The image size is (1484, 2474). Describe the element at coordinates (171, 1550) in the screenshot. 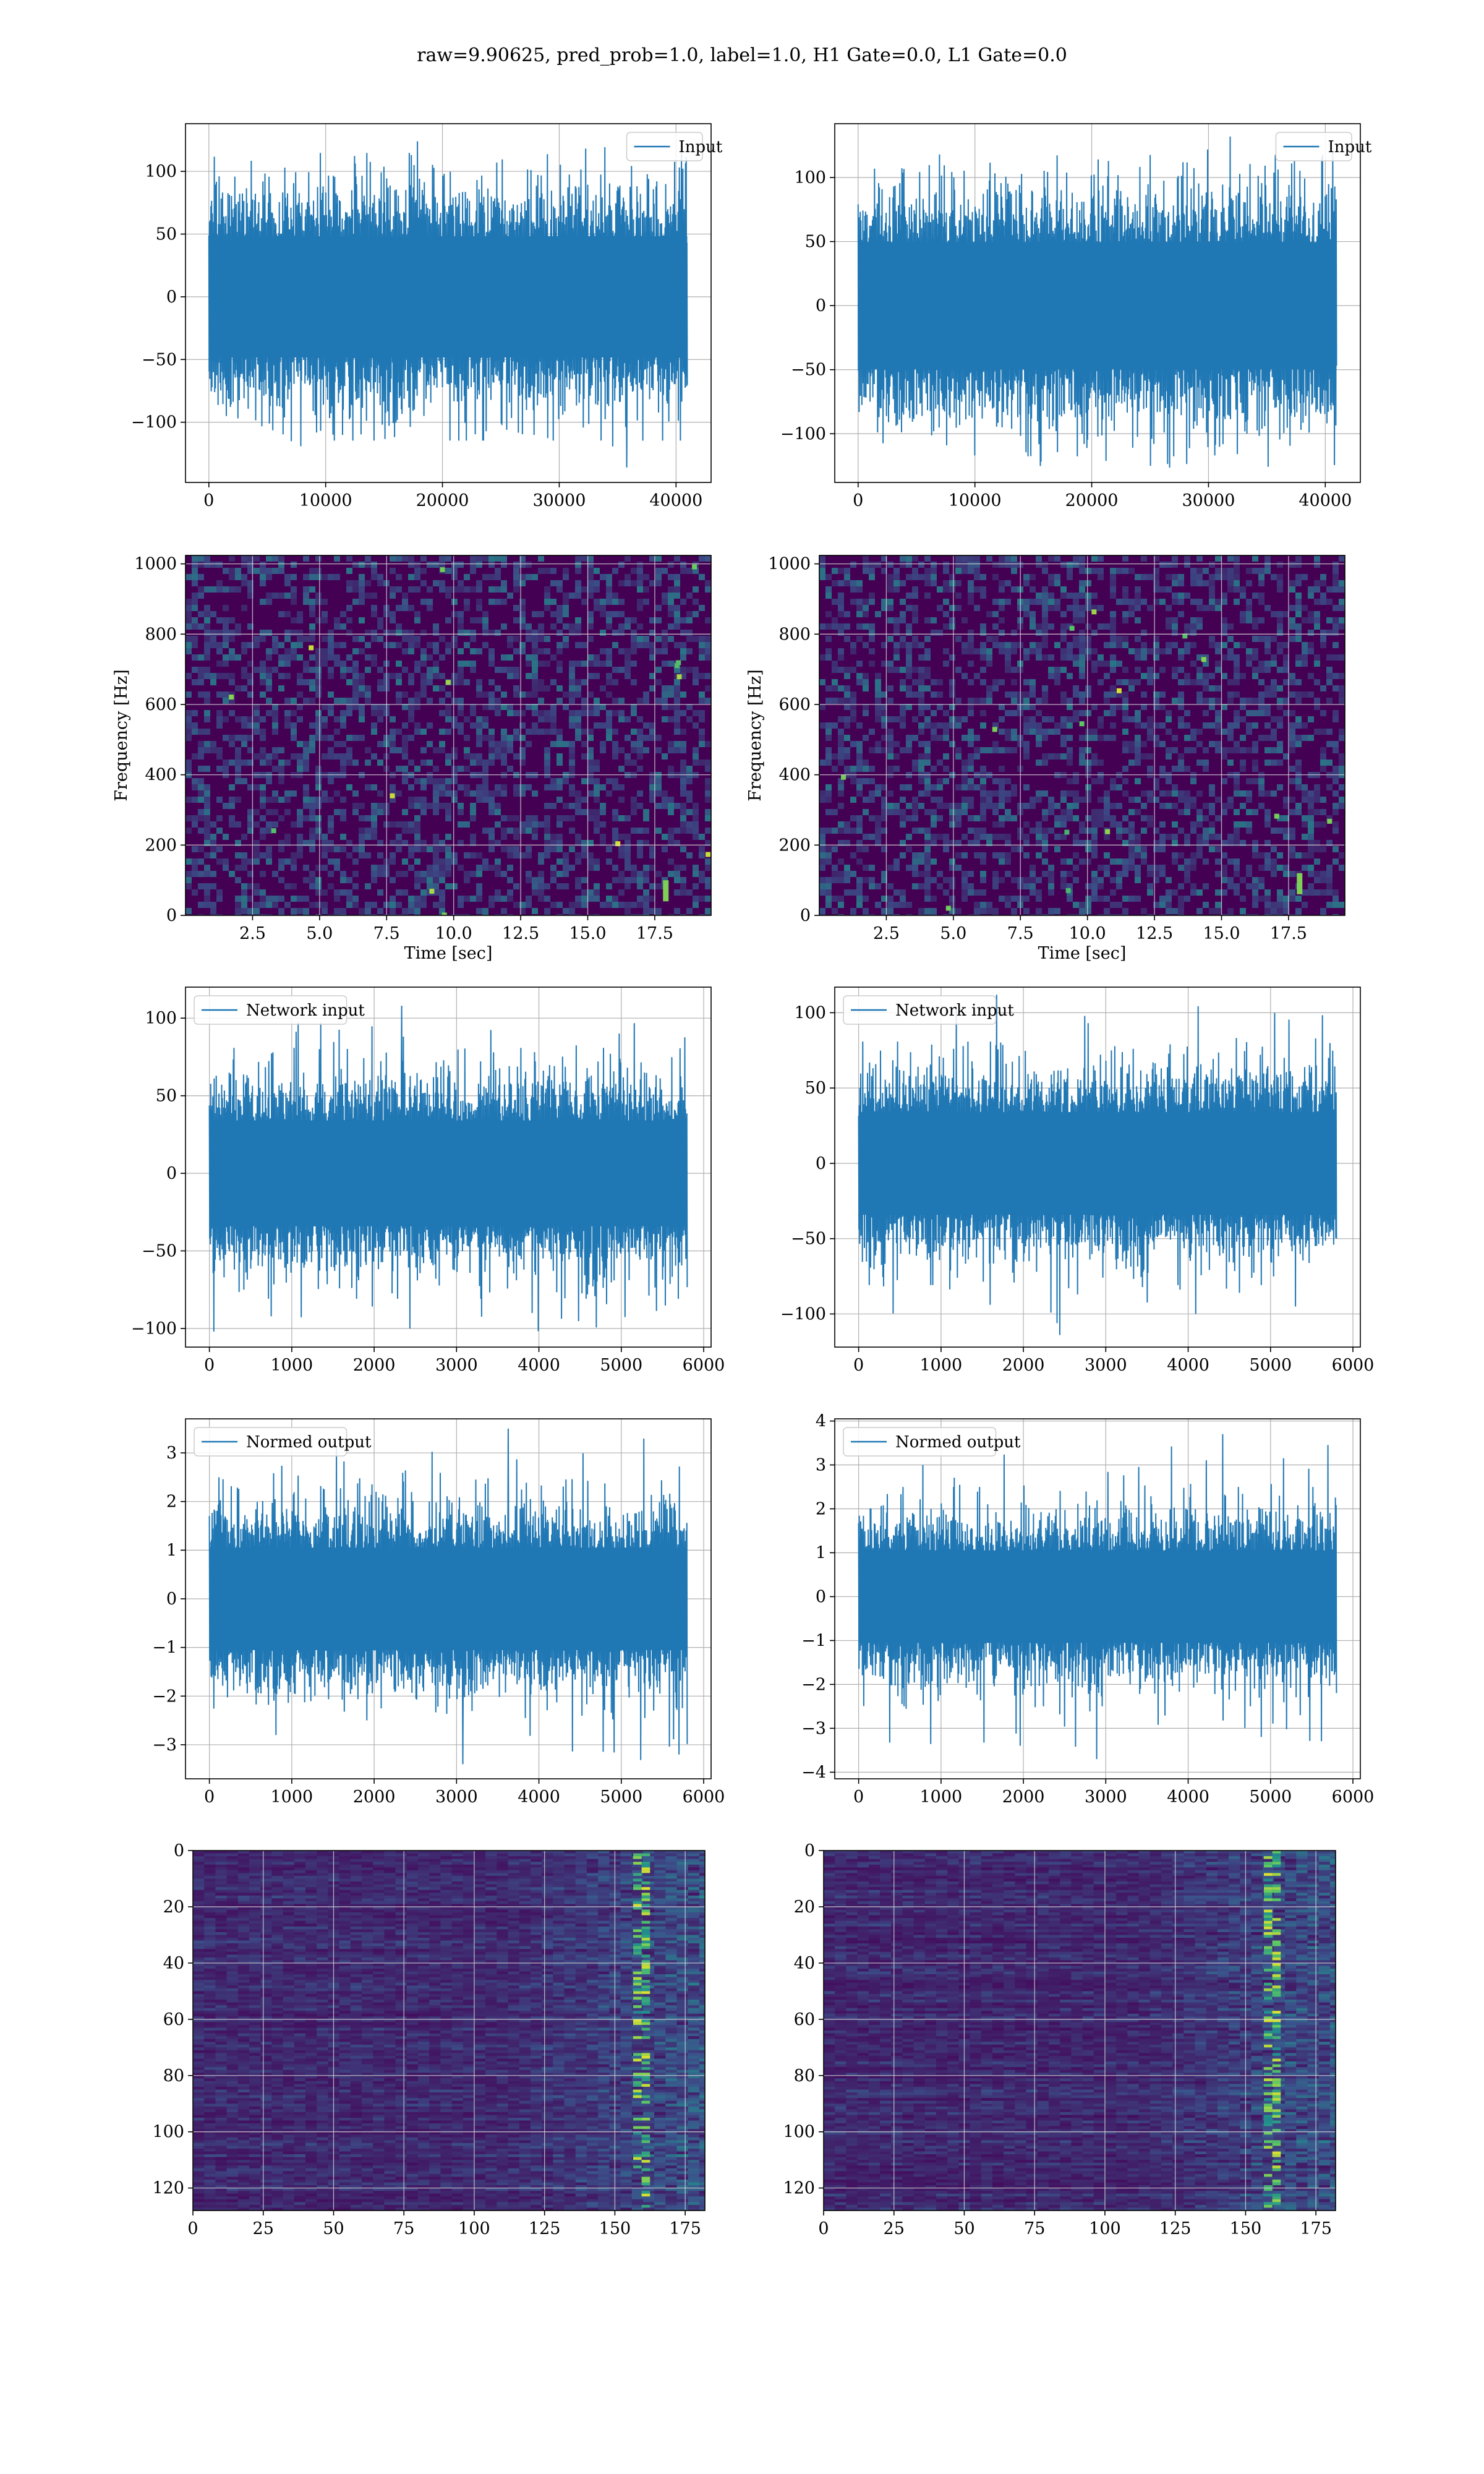

I see `y-tick-label: 1` at that location.